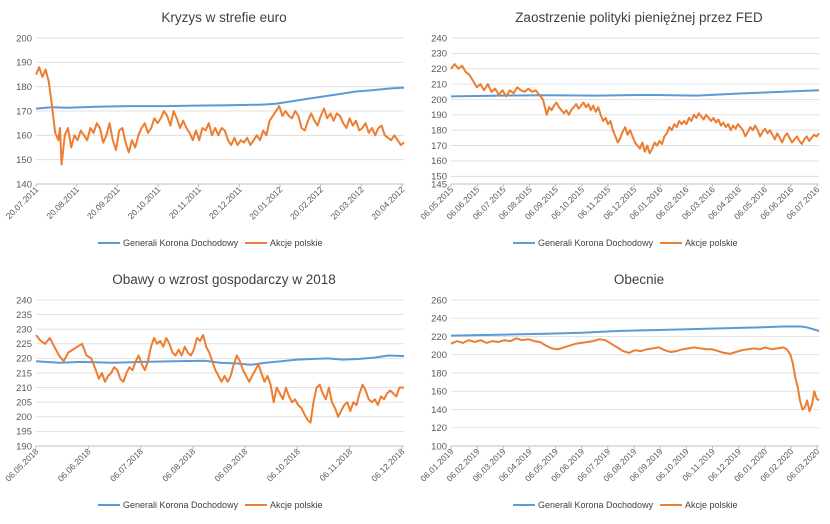  Describe the element at coordinates (439, 184) in the screenshot. I see `y-tick-label: 145` at that location.